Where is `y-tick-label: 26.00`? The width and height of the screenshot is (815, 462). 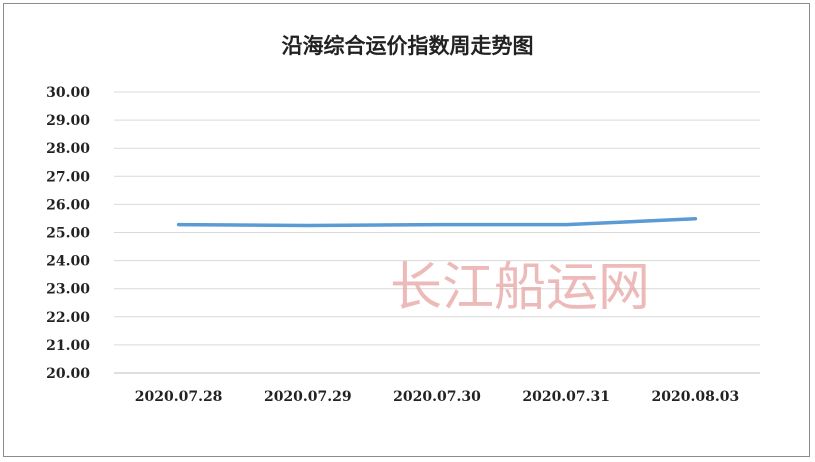 y-tick-label: 26.00 is located at coordinates (68, 205).